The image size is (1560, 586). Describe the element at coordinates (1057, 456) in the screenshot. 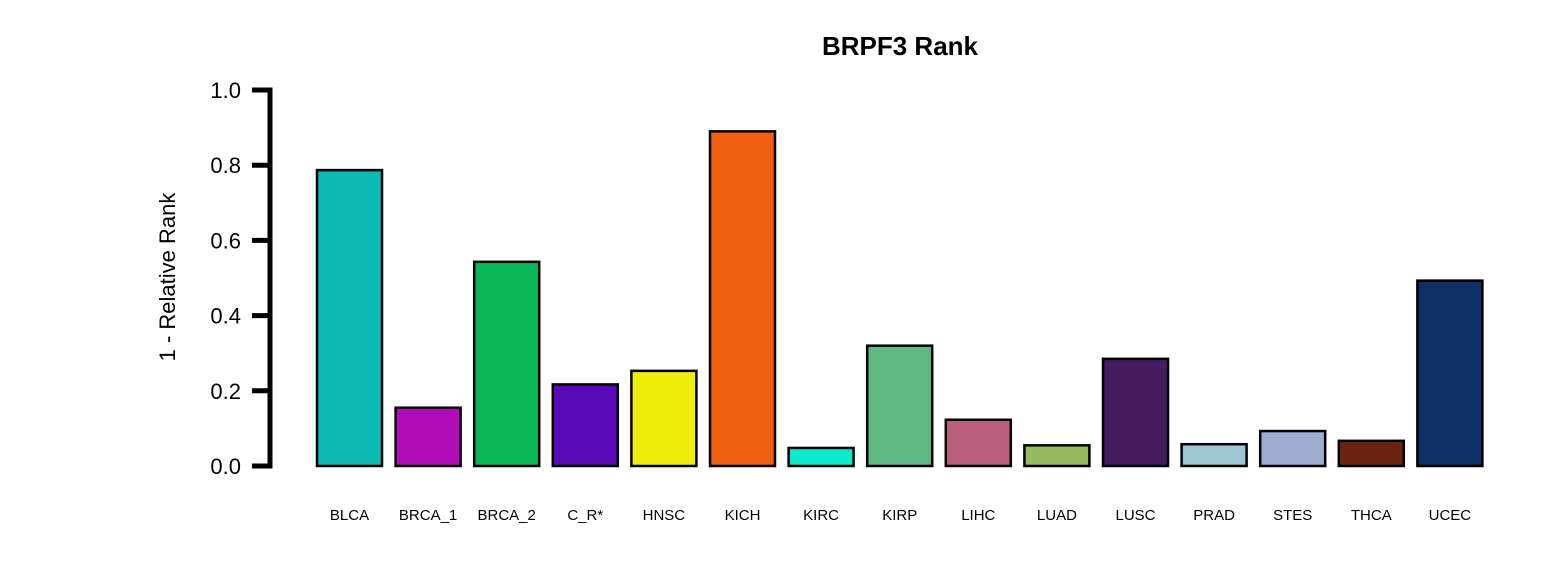

I see `bar-luad` at that location.